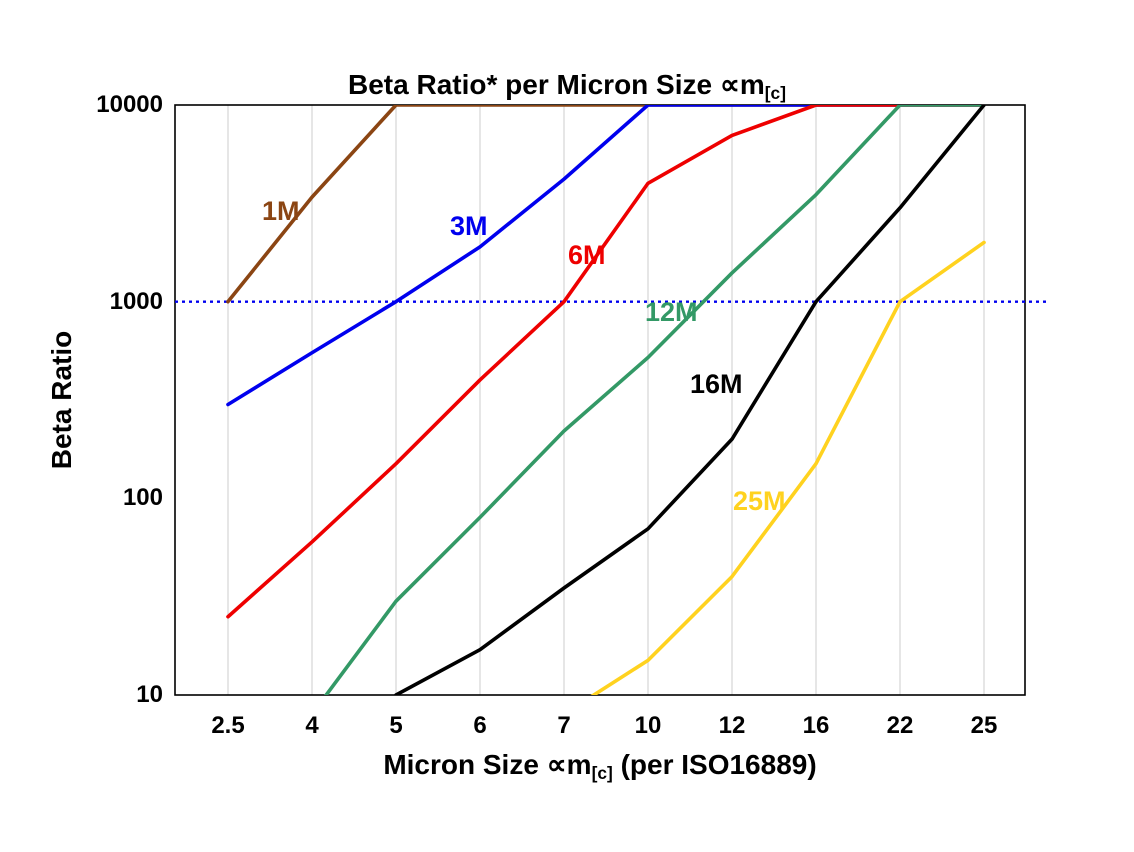 The width and height of the screenshot is (1134, 852). Describe the element at coordinates (671, 312) in the screenshot. I see `series-label-12M: 12M` at that location.